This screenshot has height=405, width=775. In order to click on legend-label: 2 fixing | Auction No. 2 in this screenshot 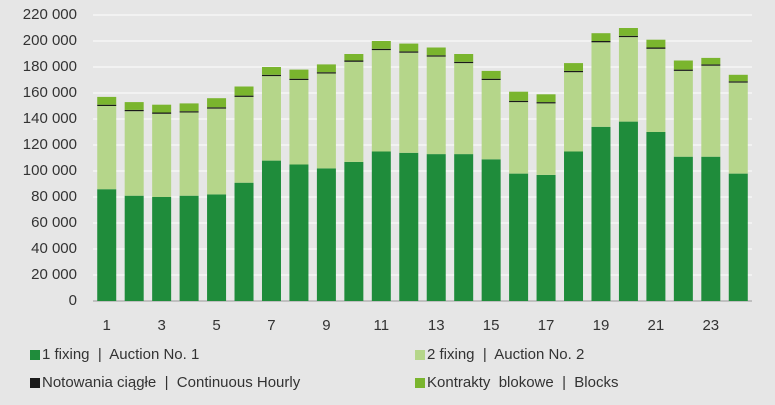, I will do `click(505, 354)`.